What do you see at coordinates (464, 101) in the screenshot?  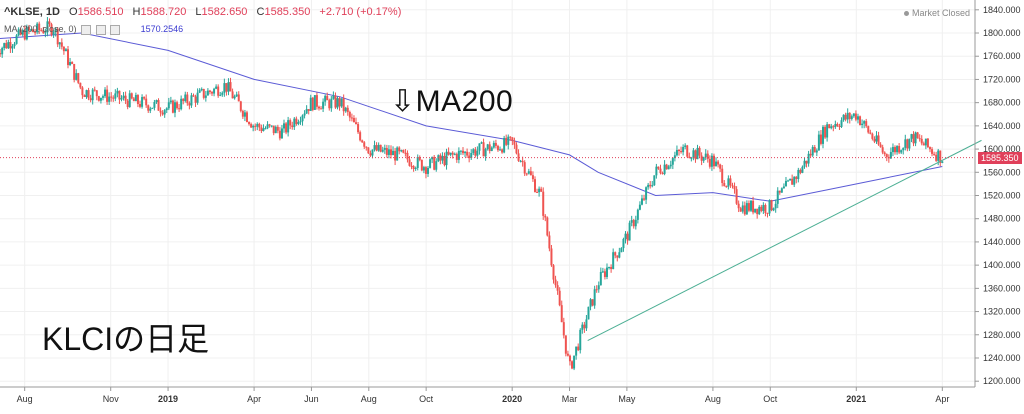 I see `ma200-label: MA200` at bounding box center [464, 101].